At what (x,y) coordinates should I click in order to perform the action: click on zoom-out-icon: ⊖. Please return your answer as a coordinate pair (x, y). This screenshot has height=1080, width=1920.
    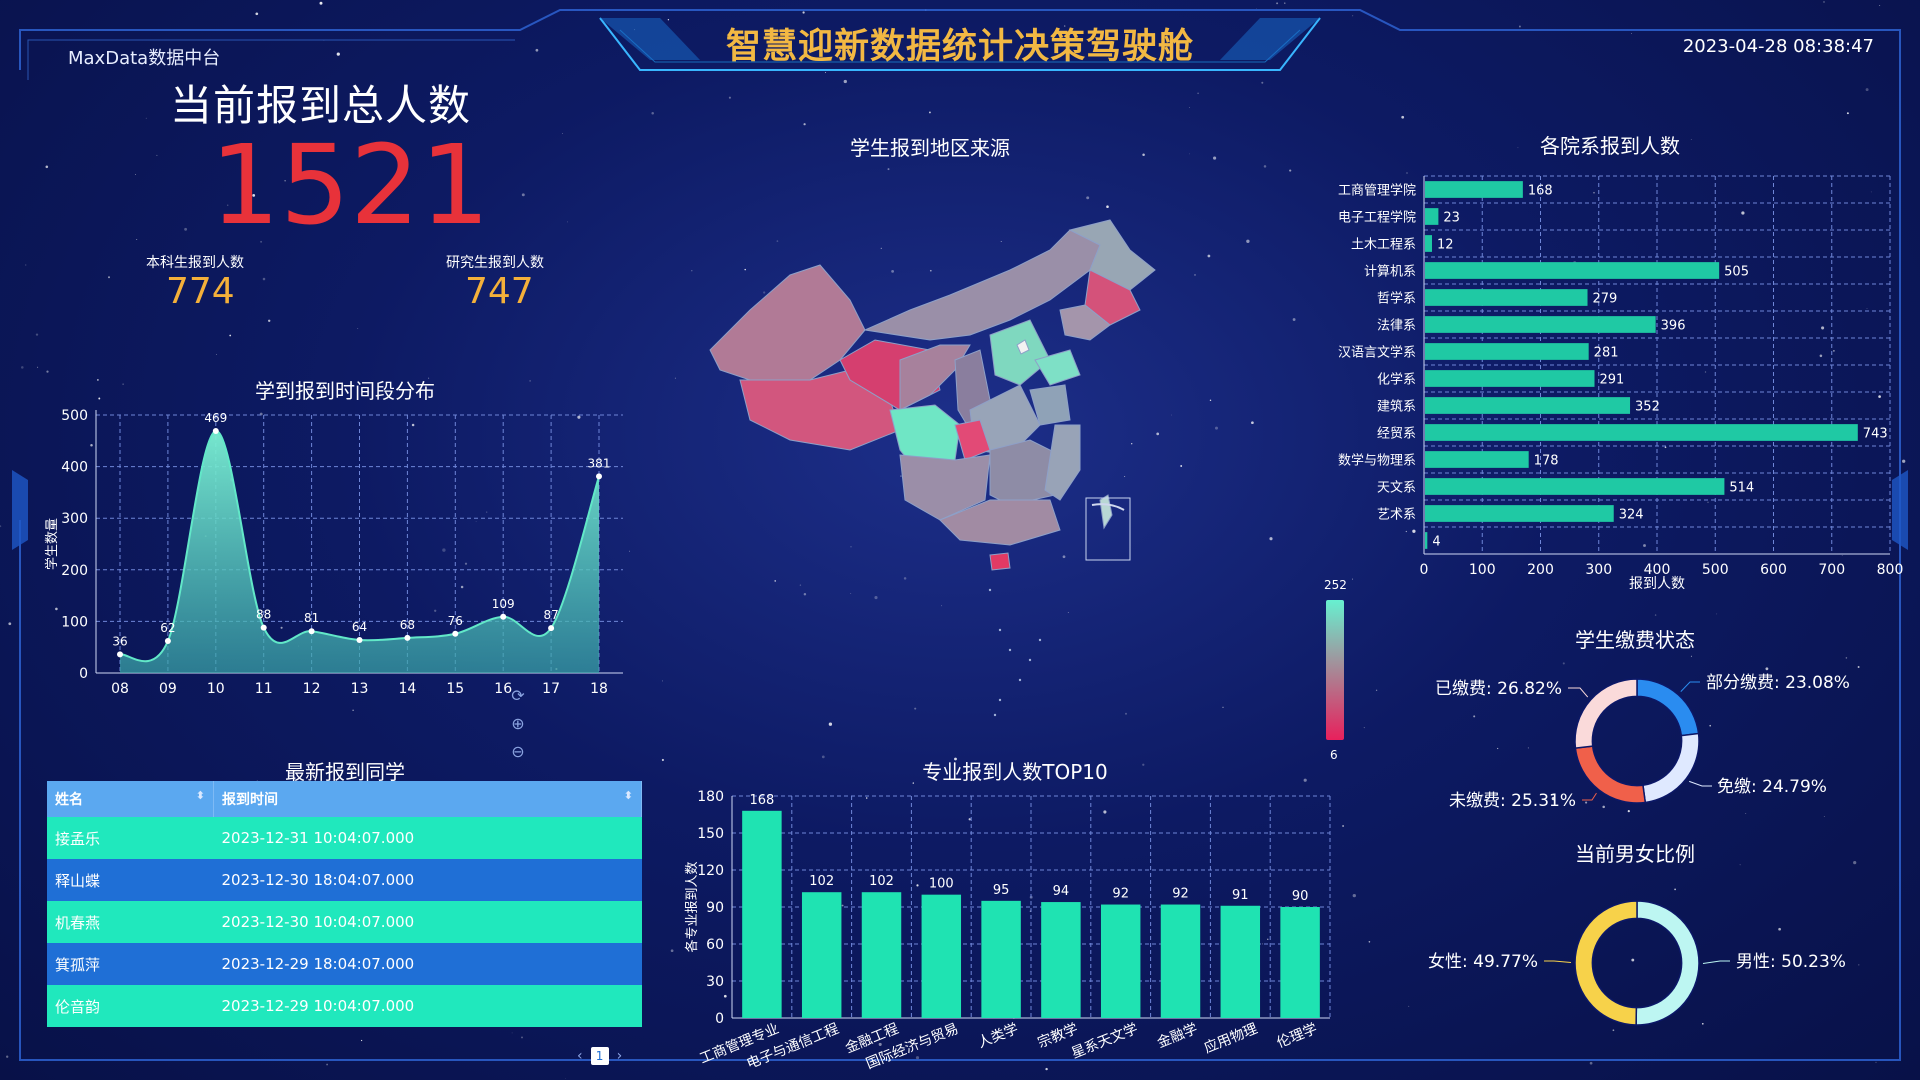
    Looking at the image, I should click on (518, 751).